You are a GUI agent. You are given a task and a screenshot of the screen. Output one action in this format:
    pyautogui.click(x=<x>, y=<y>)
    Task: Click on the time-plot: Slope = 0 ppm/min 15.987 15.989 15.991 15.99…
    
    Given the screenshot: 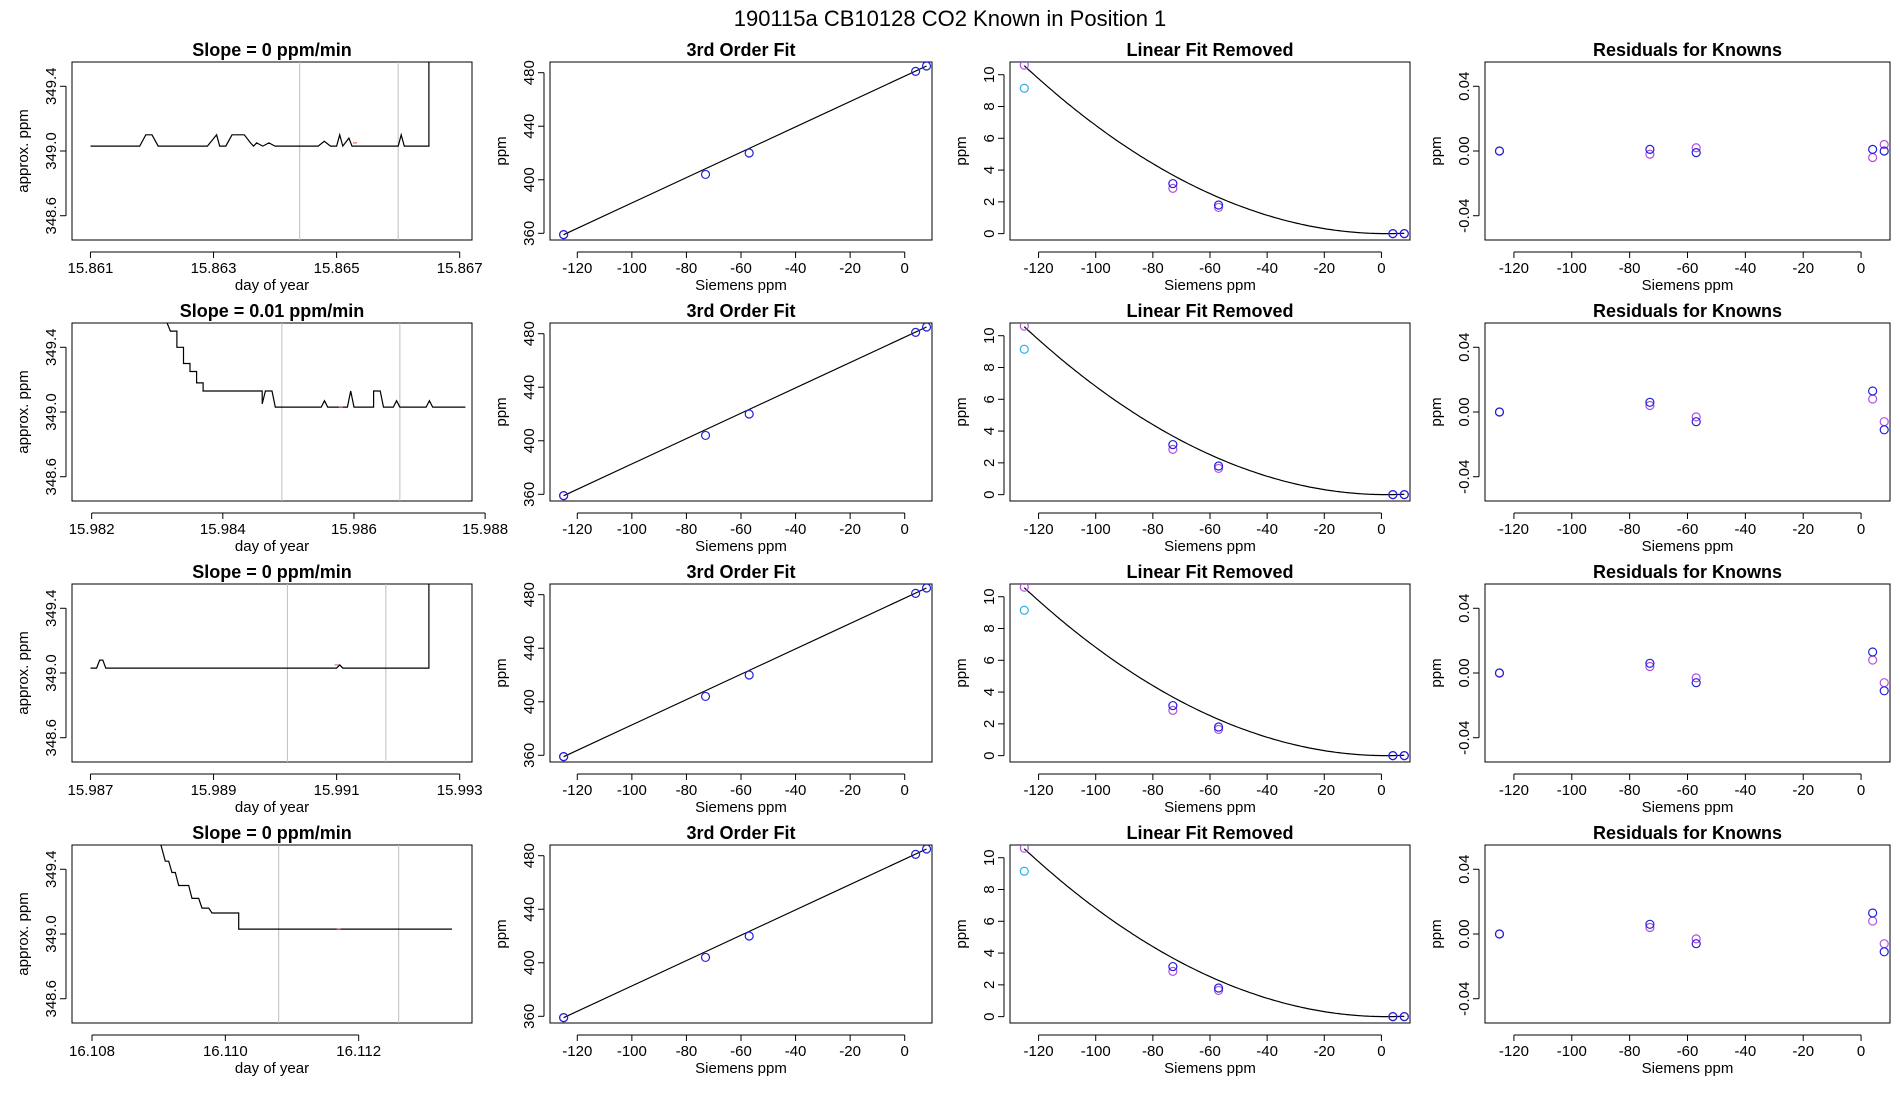 What is the action you would take?
    pyautogui.click(x=249, y=689)
    